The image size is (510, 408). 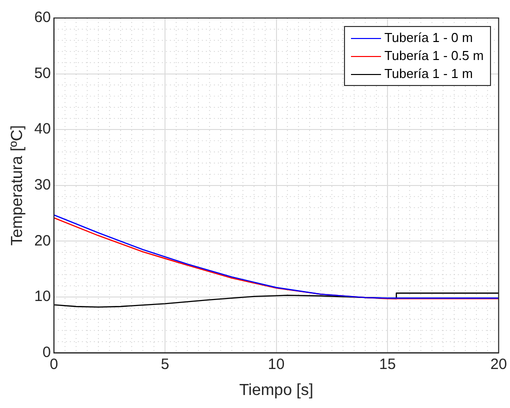 I want to click on x-tick-label: 5, so click(x=165, y=364).